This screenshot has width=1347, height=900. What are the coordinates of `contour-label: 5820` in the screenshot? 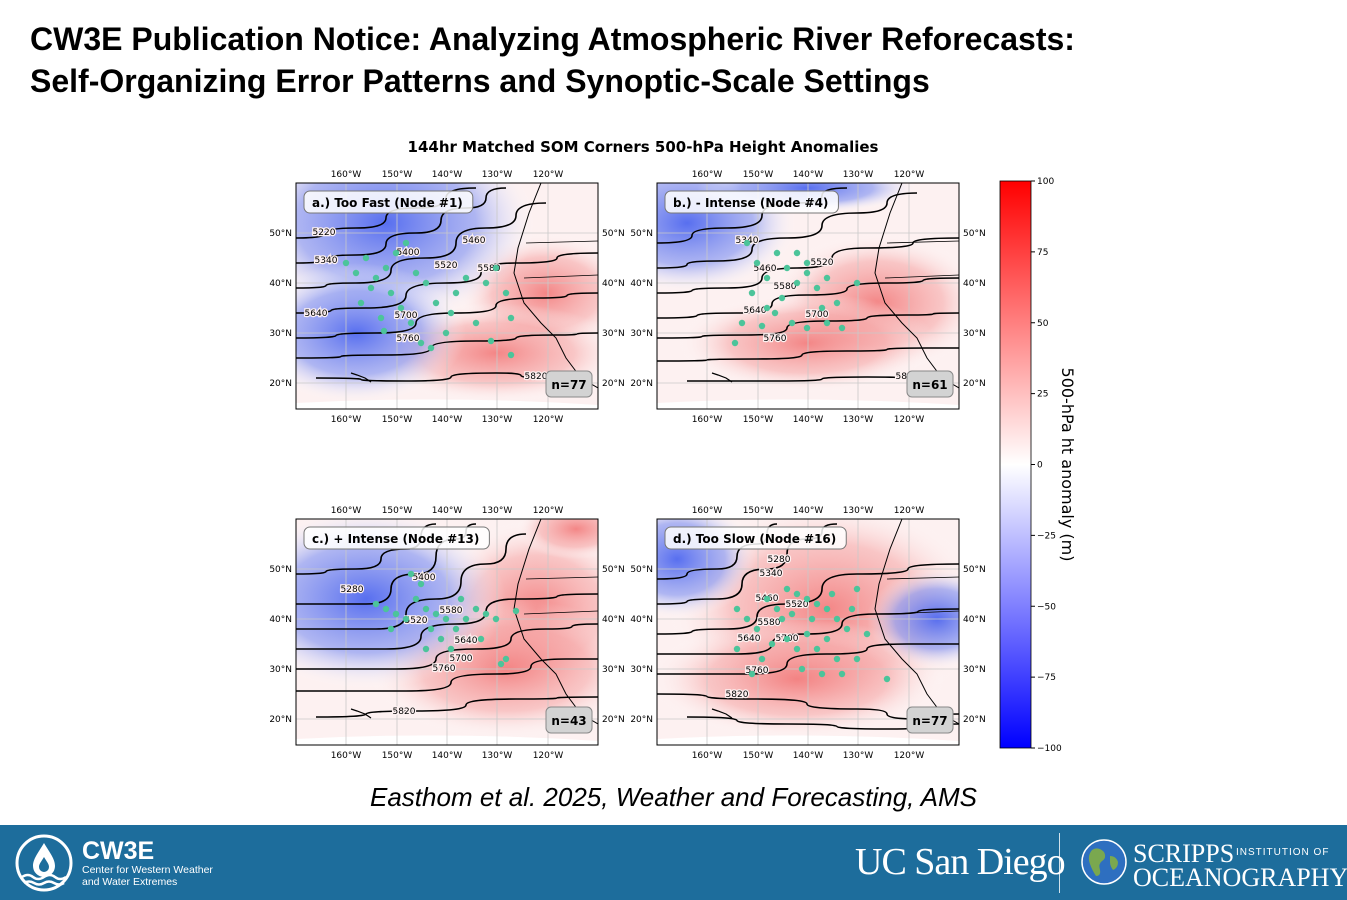 It's located at (737, 695).